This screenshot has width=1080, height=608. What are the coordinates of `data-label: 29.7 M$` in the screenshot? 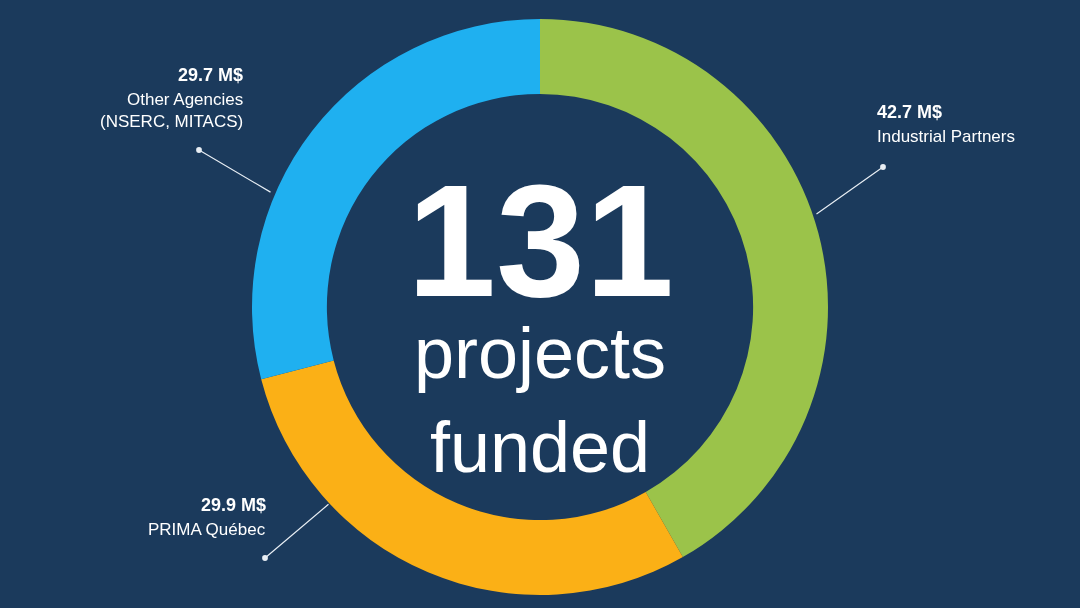 It's located at (211, 75).